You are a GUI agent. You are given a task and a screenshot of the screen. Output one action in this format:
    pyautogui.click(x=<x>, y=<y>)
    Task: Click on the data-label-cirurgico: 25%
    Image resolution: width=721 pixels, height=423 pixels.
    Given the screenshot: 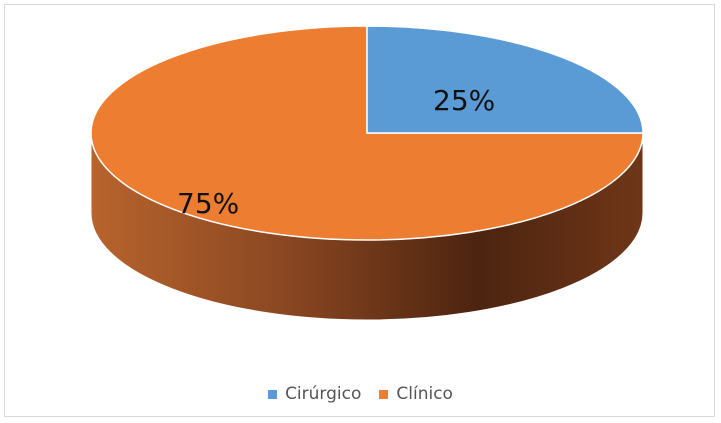 What is the action you would take?
    pyautogui.click(x=464, y=100)
    